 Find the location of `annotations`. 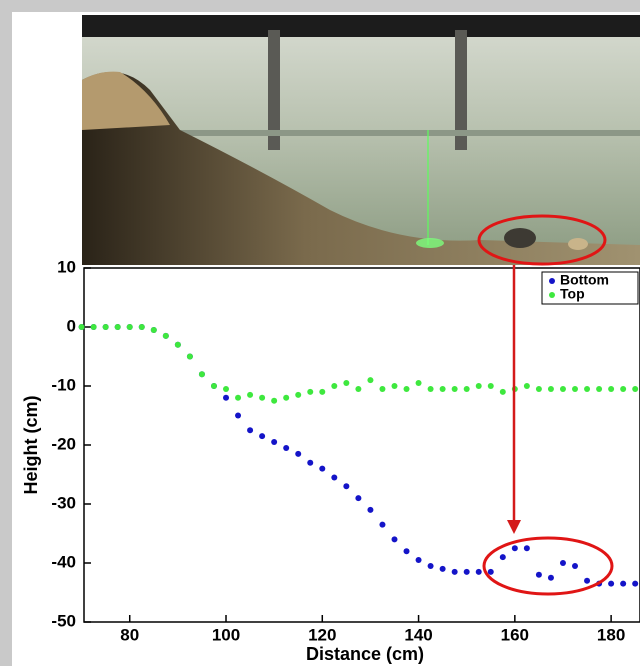

annotations is located at coordinates (548, 430).